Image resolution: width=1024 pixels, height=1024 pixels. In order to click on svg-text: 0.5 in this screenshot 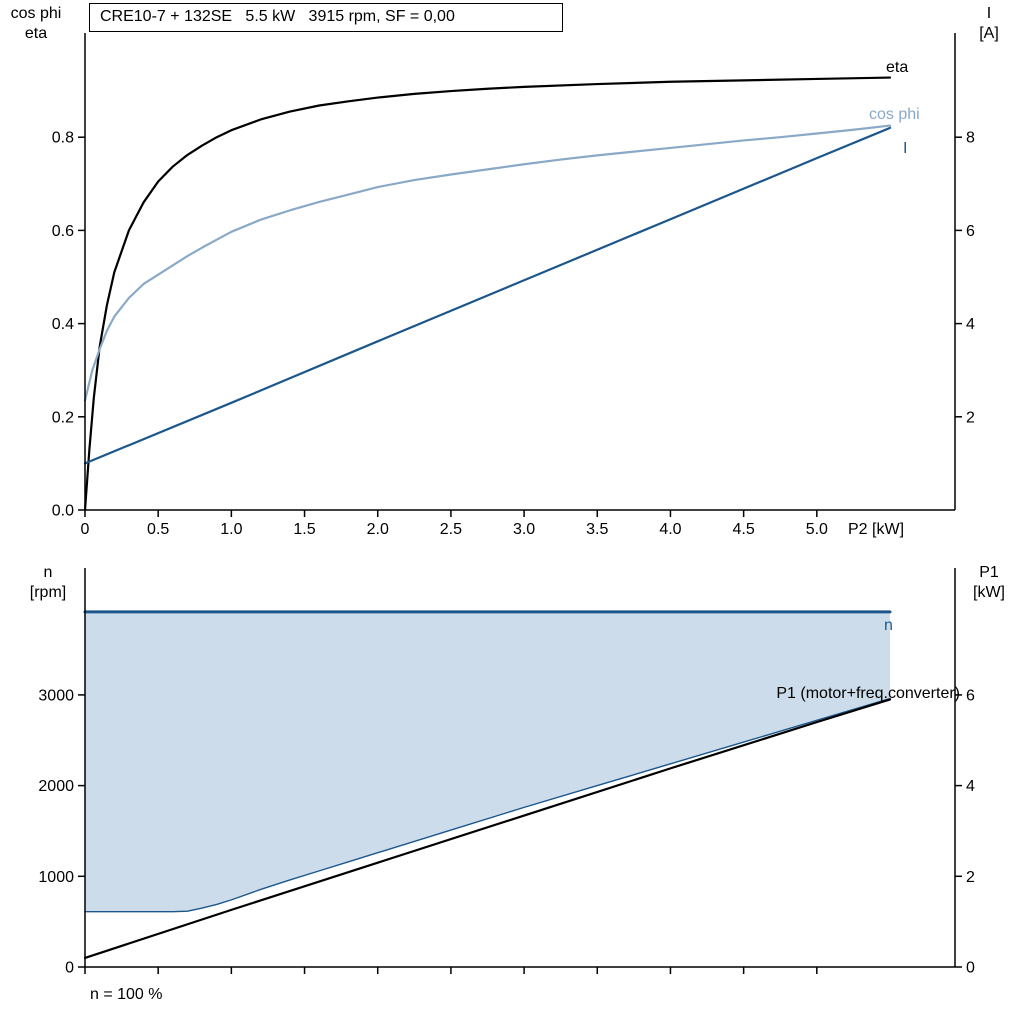, I will do `click(158, 529)`.